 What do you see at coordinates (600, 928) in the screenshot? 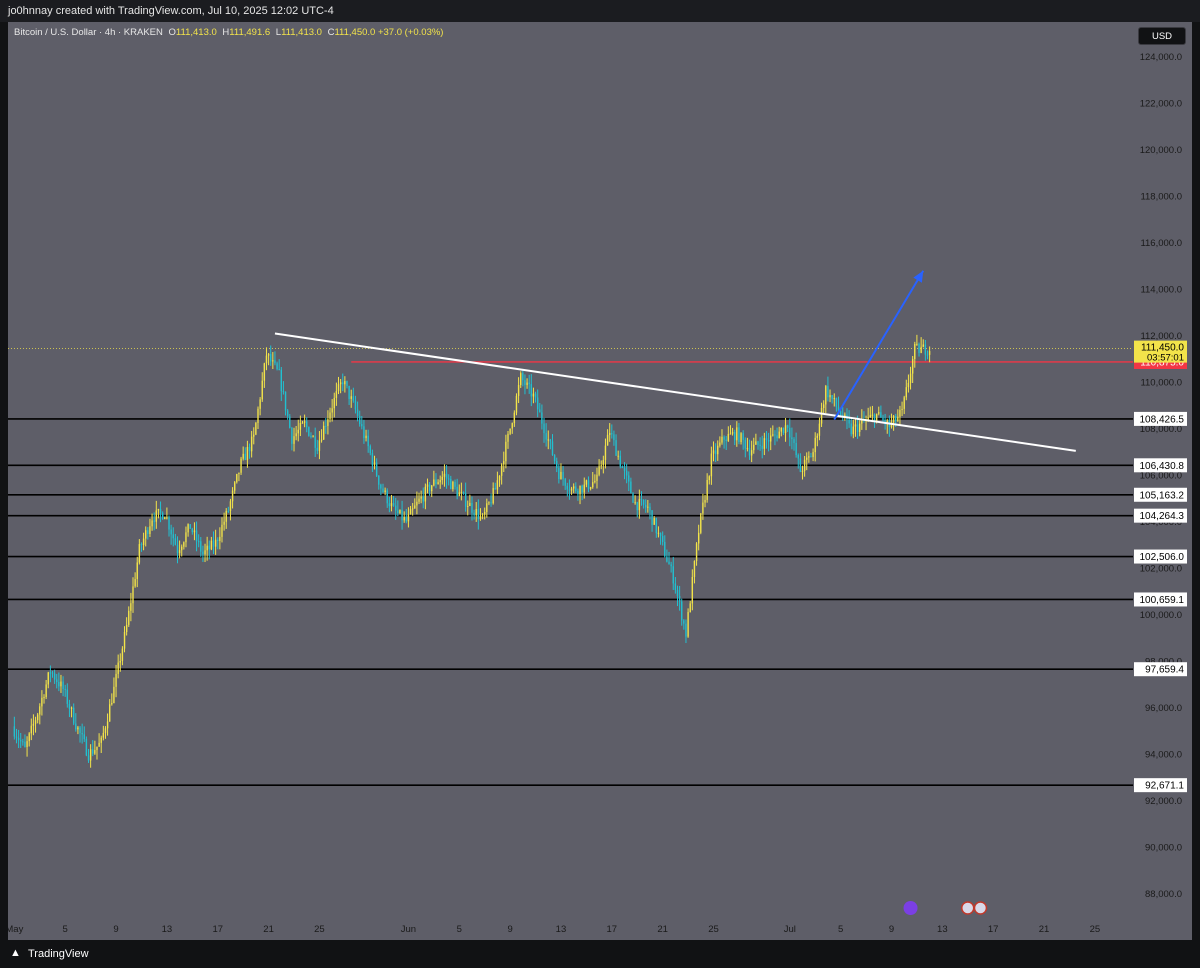
I see `time-axis` at bounding box center [600, 928].